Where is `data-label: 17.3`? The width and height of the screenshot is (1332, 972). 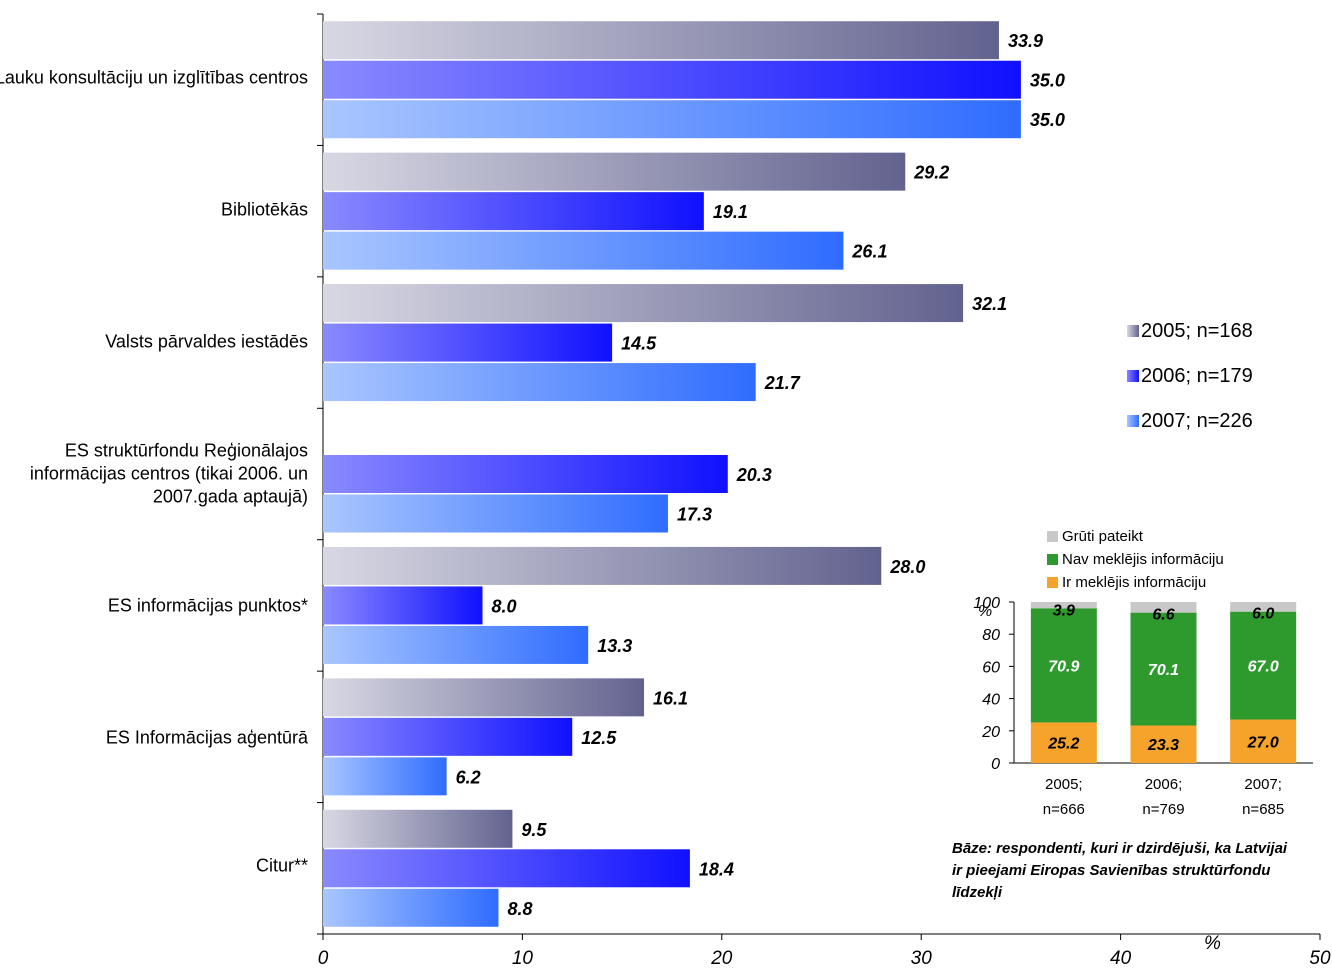 data-label: 17.3 is located at coordinates (694, 515).